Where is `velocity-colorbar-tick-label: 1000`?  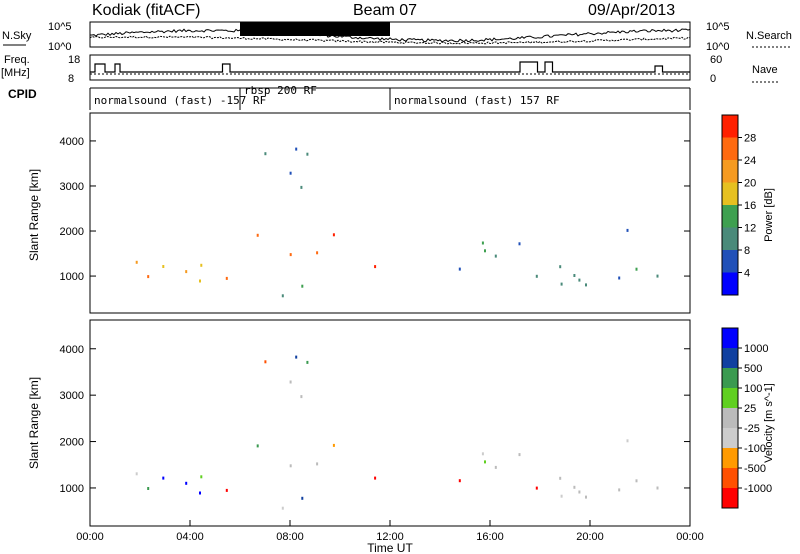
velocity-colorbar-tick-label: 1000 is located at coordinates (756, 349).